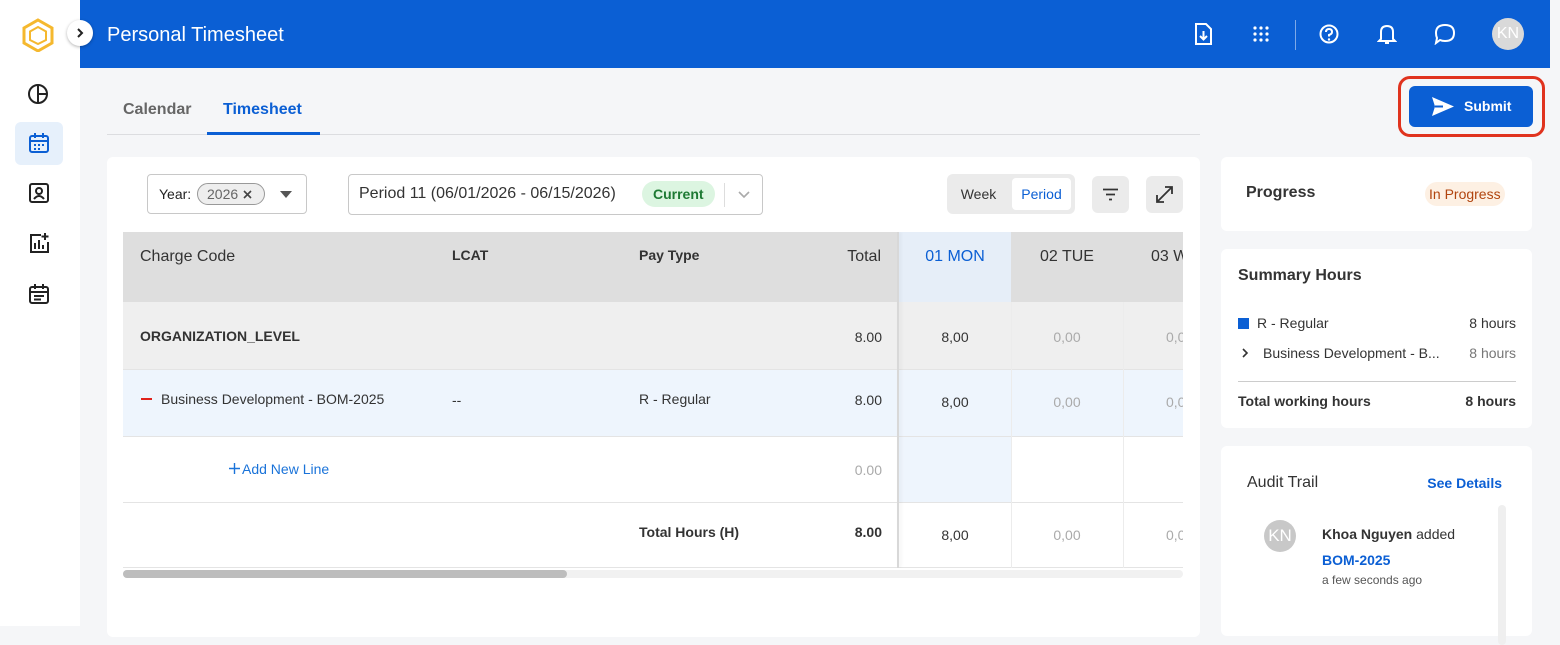 The height and width of the screenshot is (645, 1560). I want to click on org-label: ORGANIZATION_LEVEL, so click(220, 336).